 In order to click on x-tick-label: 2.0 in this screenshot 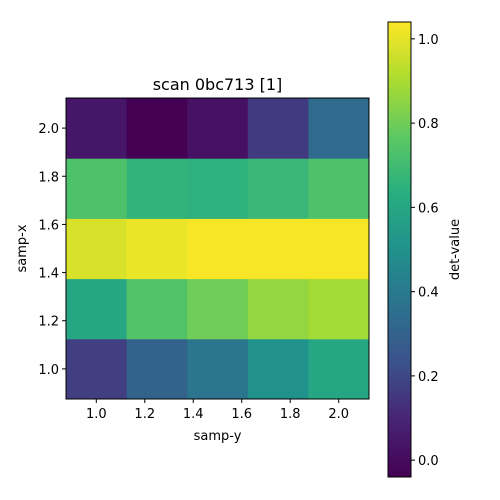, I will do `click(338, 414)`.